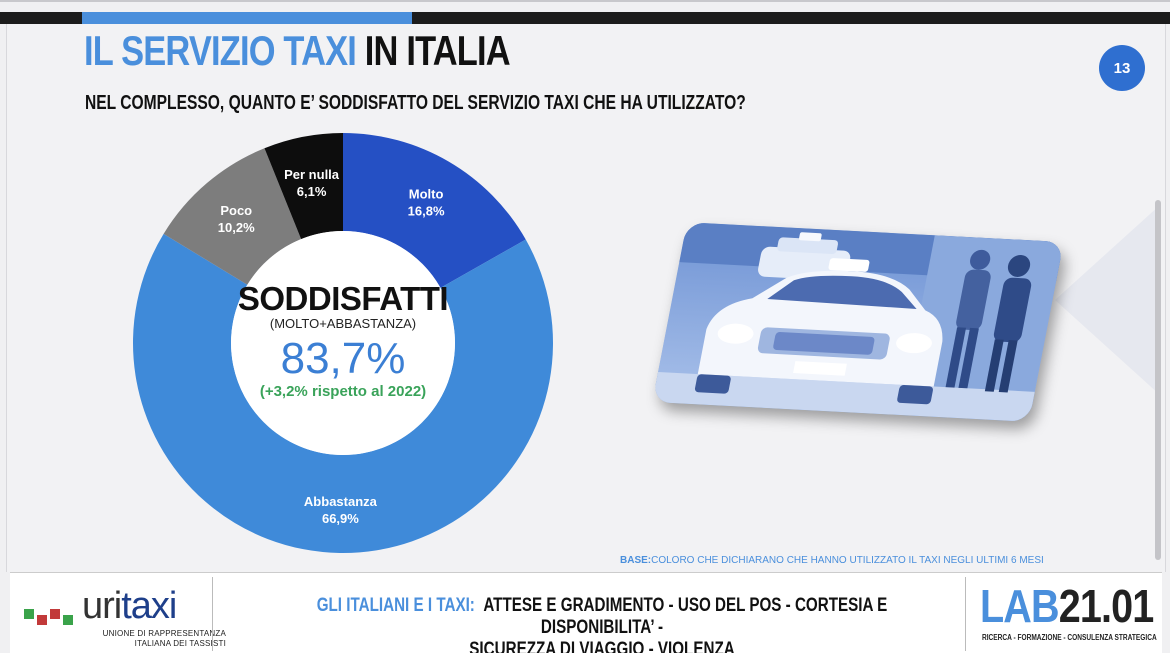 Image resolution: width=1170 pixels, height=653 pixels. I want to click on center-subtitle: (MOLTO+ABBASTANZA), so click(343, 323).